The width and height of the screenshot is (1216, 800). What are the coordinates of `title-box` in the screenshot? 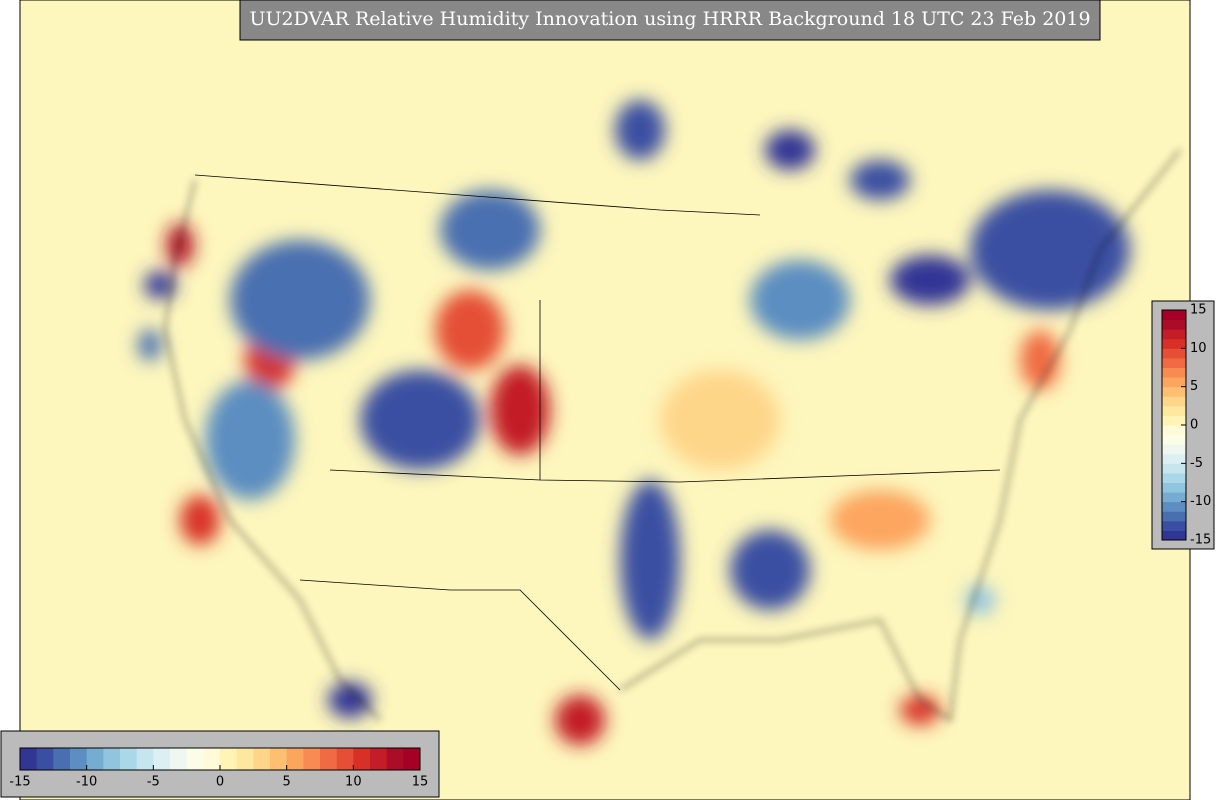 It's located at (670, 20).